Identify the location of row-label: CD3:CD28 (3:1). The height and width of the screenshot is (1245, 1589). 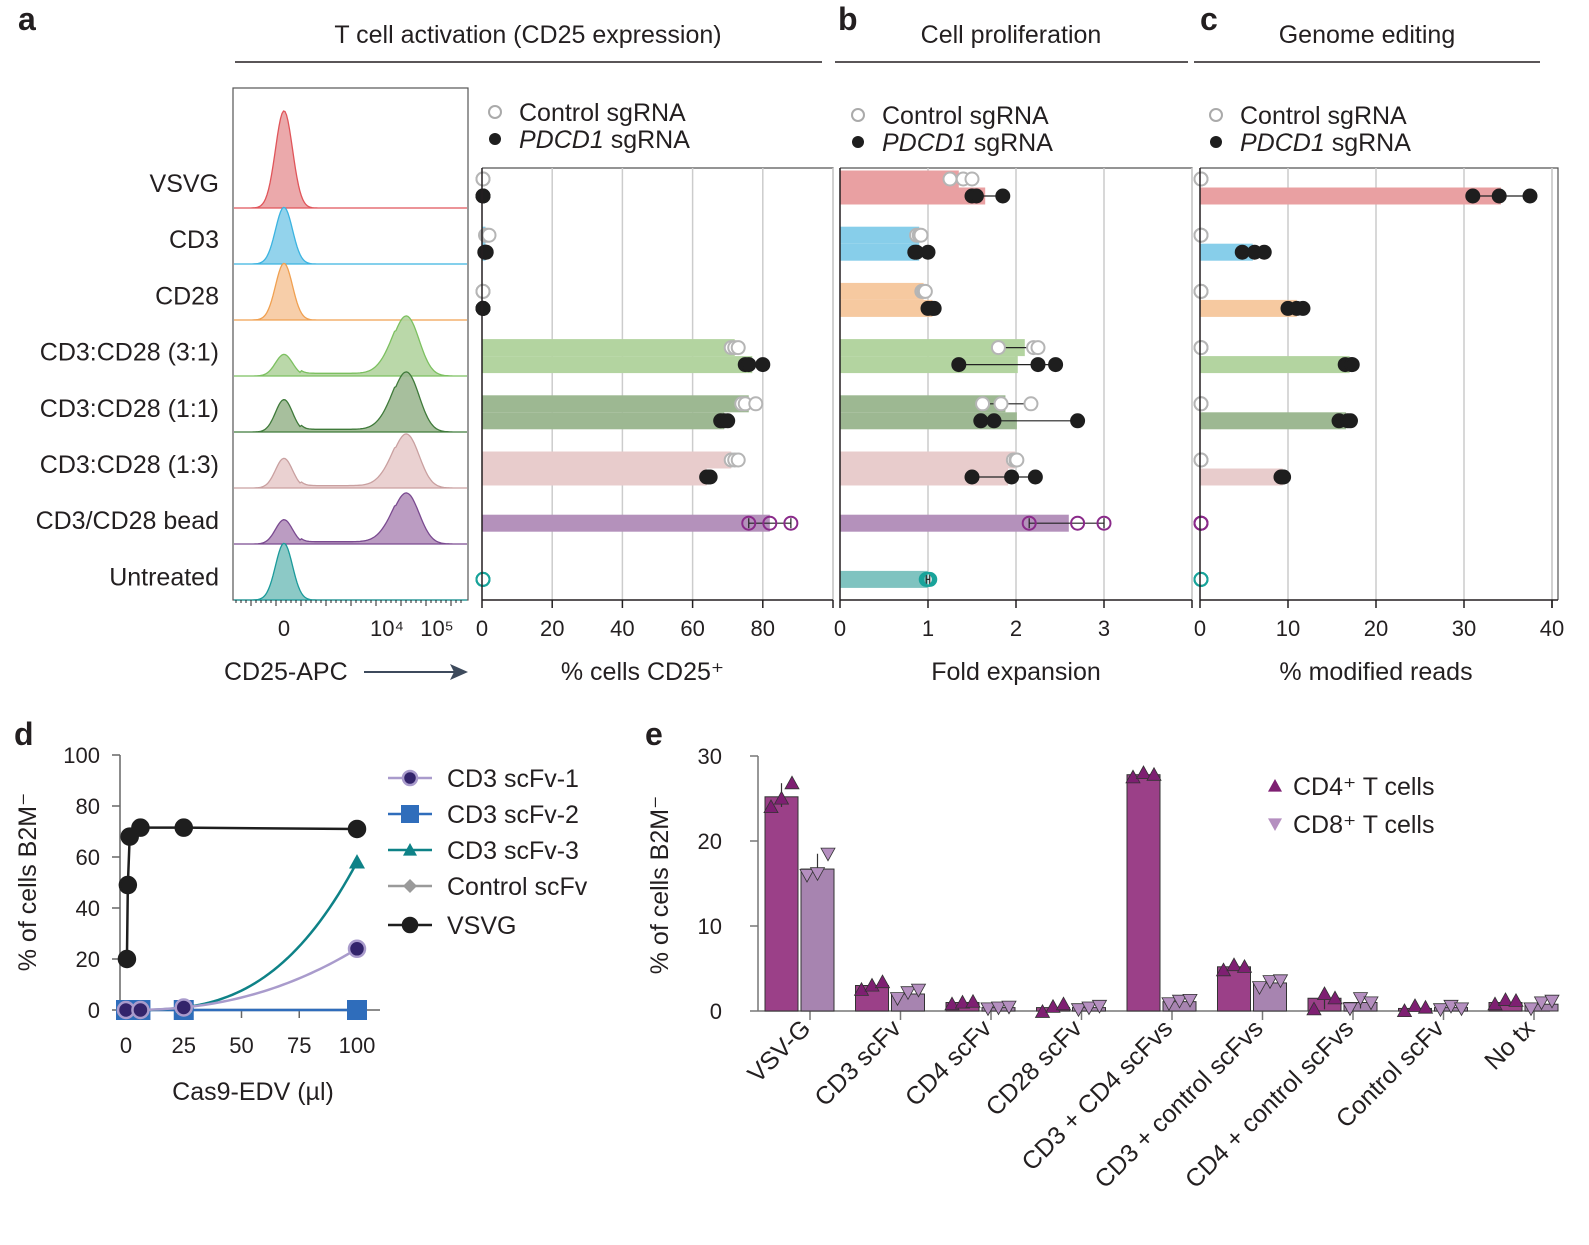
(129, 353).